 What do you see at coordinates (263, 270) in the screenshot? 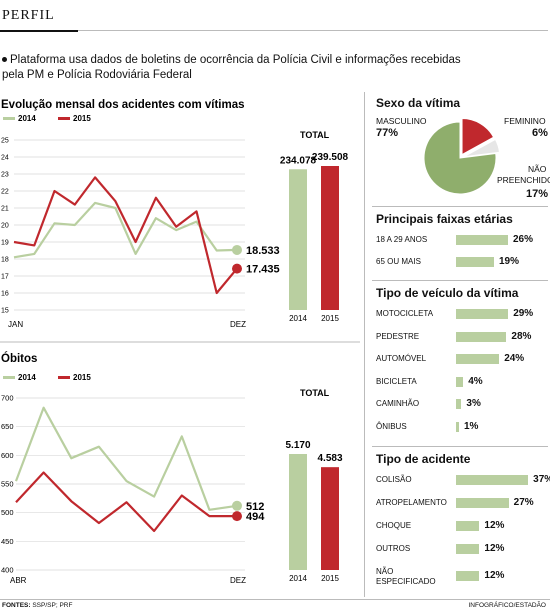
I see `series-end-label-2015: 17.435` at bounding box center [263, 270].